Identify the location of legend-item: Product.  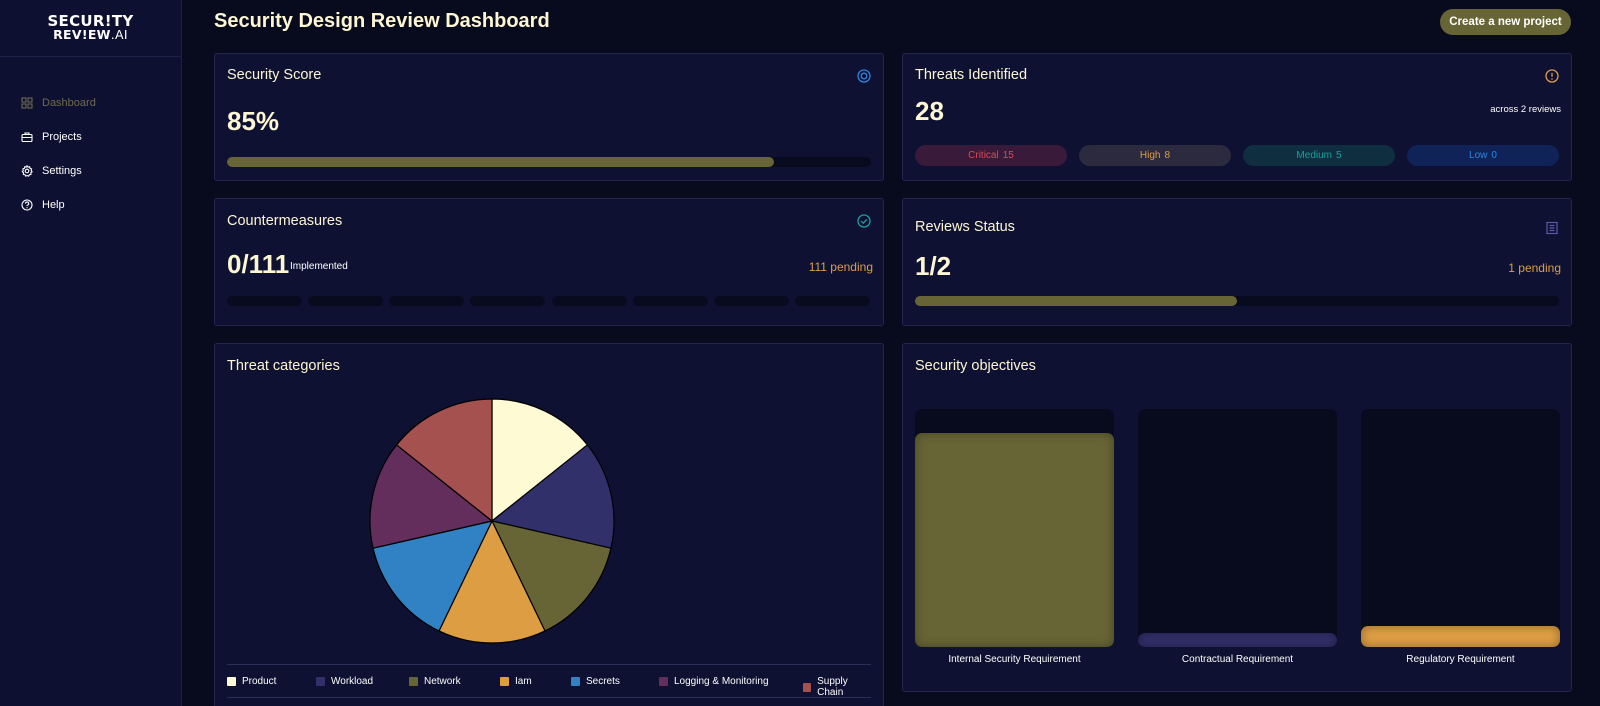
(251, 681).